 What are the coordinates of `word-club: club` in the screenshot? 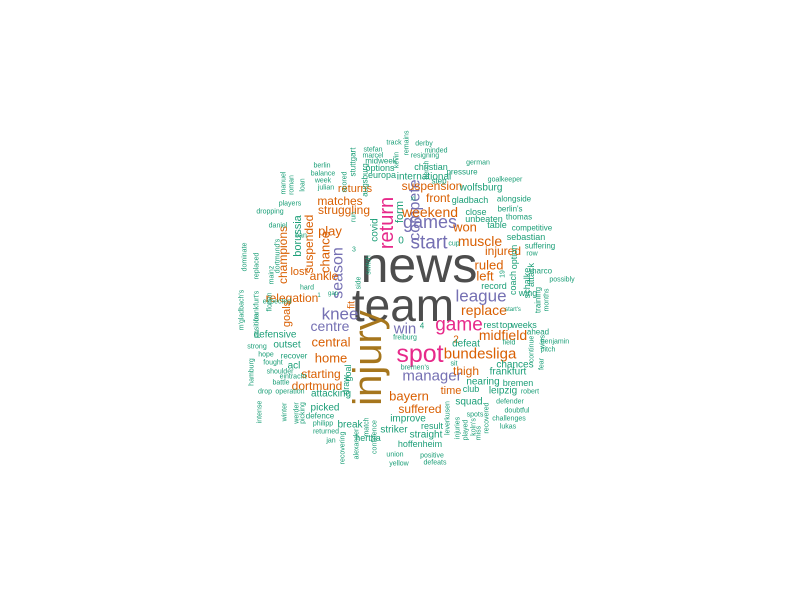 It's located at (471, 389).